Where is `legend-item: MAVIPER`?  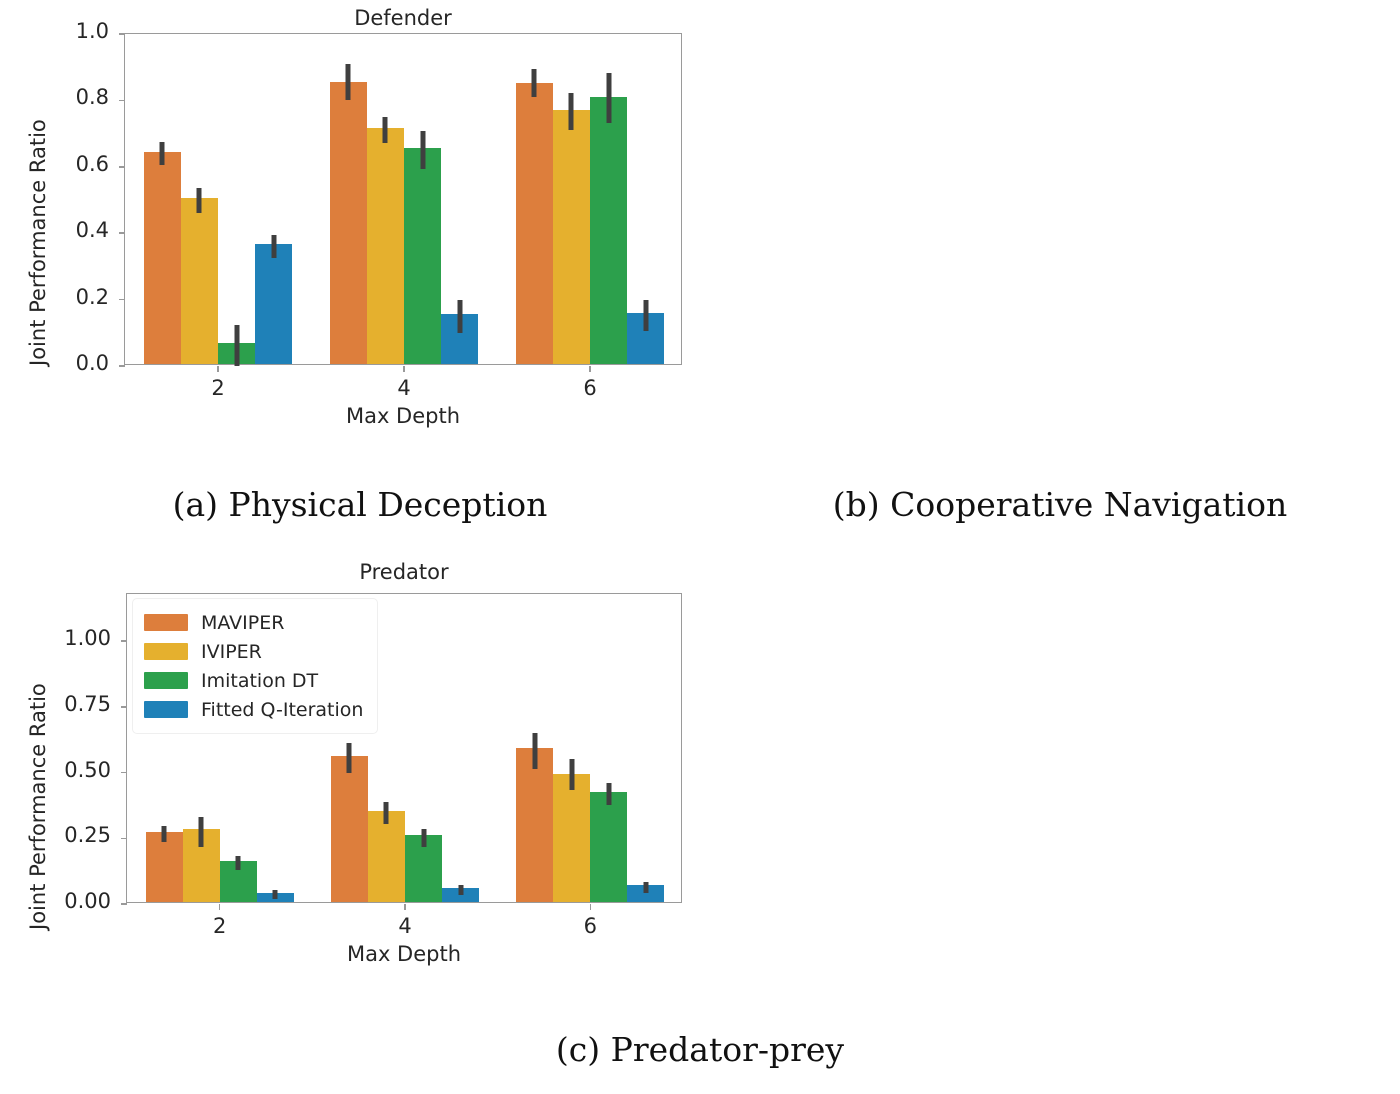
legend-item: MAVIPER is located at coordinates (253, 622).